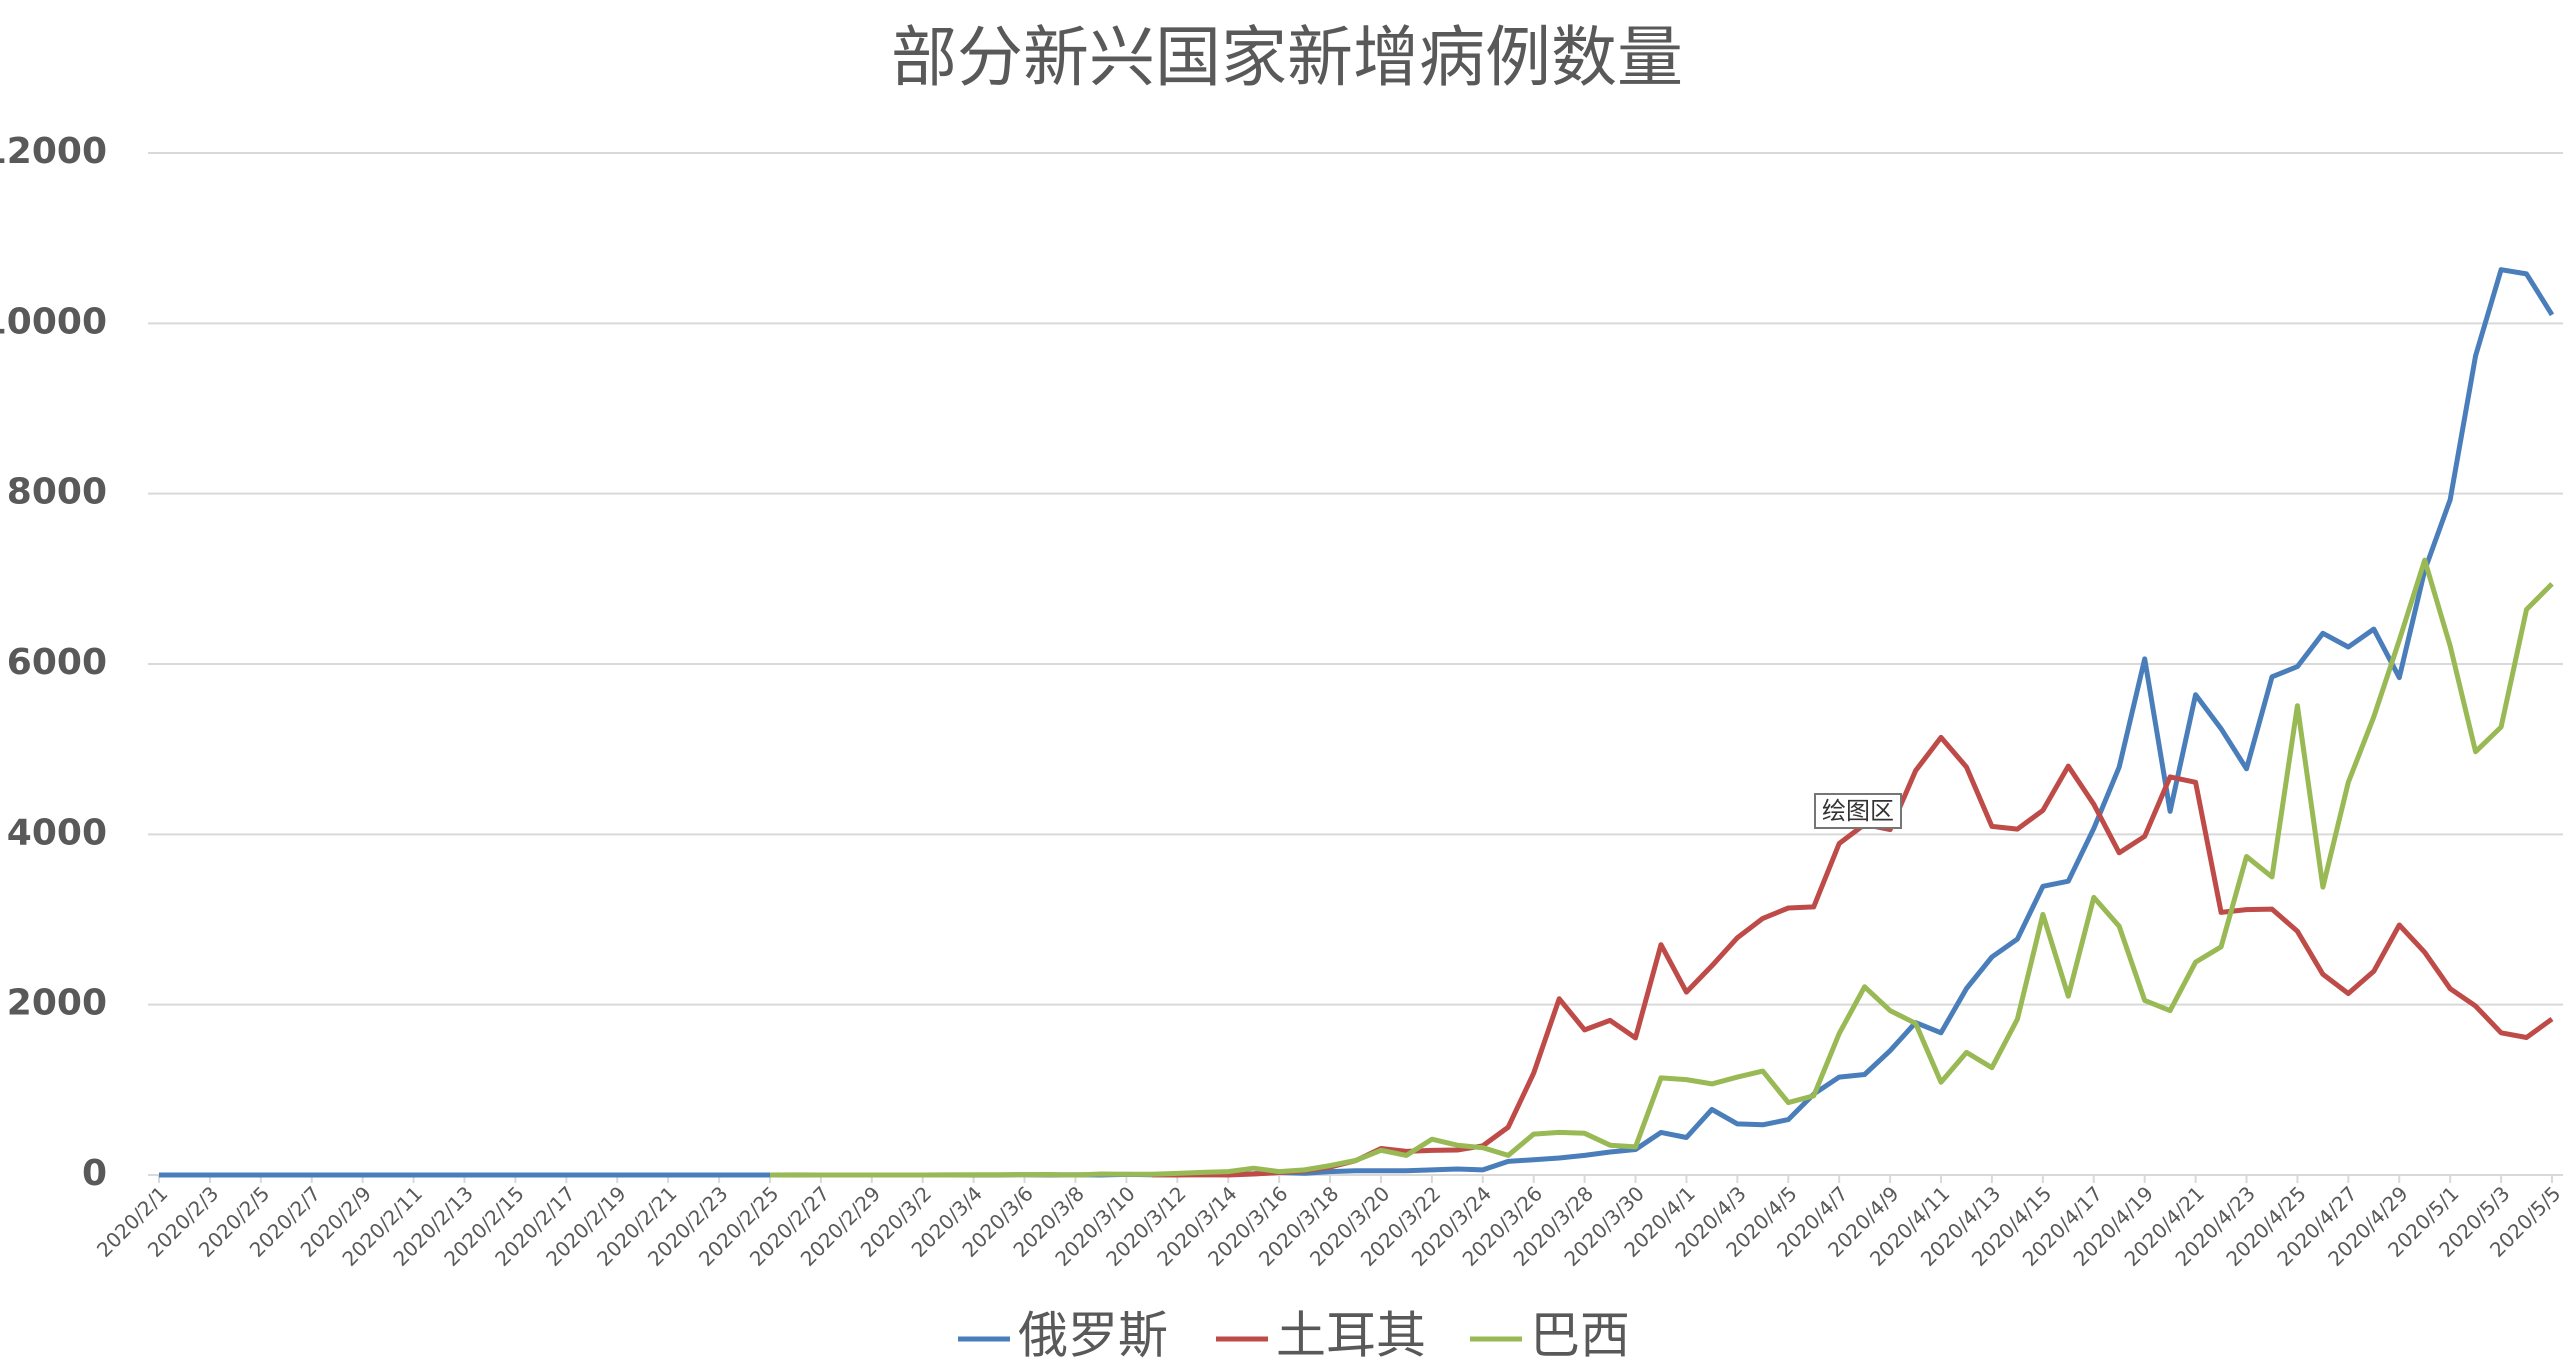 This screenshot has height=1371, width=2575. Describe the element at coordinates (57, 832) in the screenshot. I see `y-tick-label: 4000` at that location.